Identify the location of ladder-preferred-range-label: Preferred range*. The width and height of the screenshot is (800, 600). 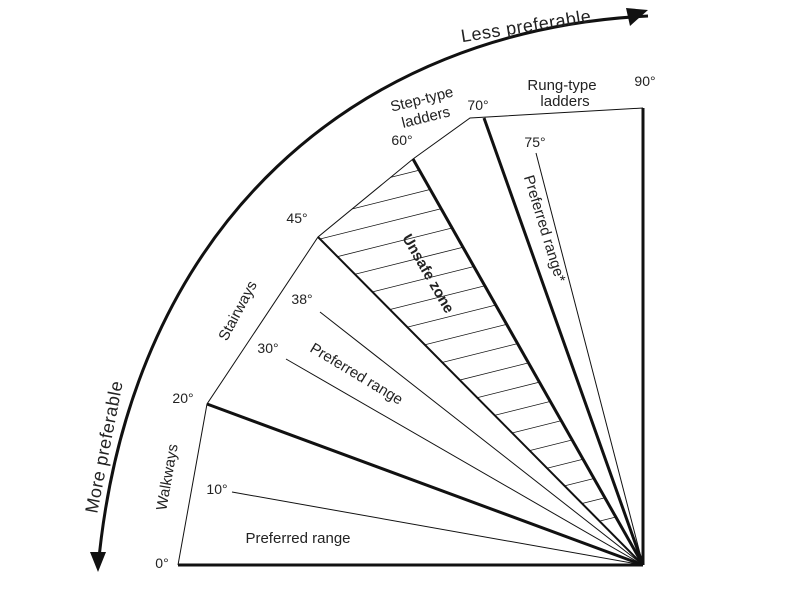
(544, 228).